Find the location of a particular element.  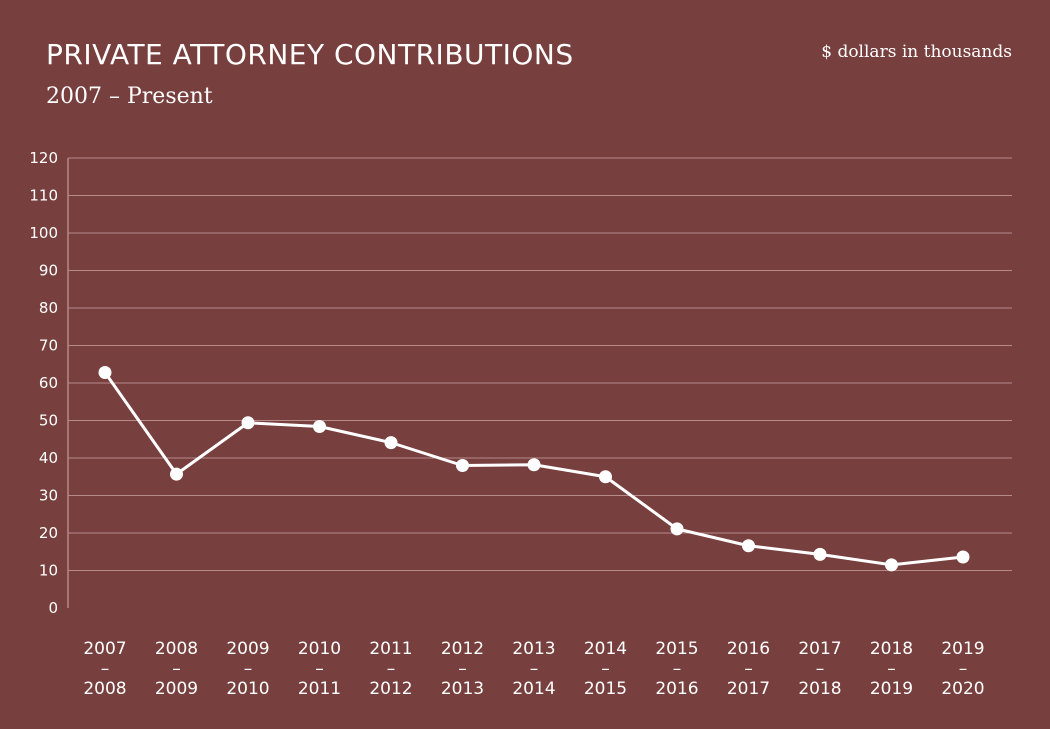

x-tick-label: 2020 is located at coordinates (962, 689).